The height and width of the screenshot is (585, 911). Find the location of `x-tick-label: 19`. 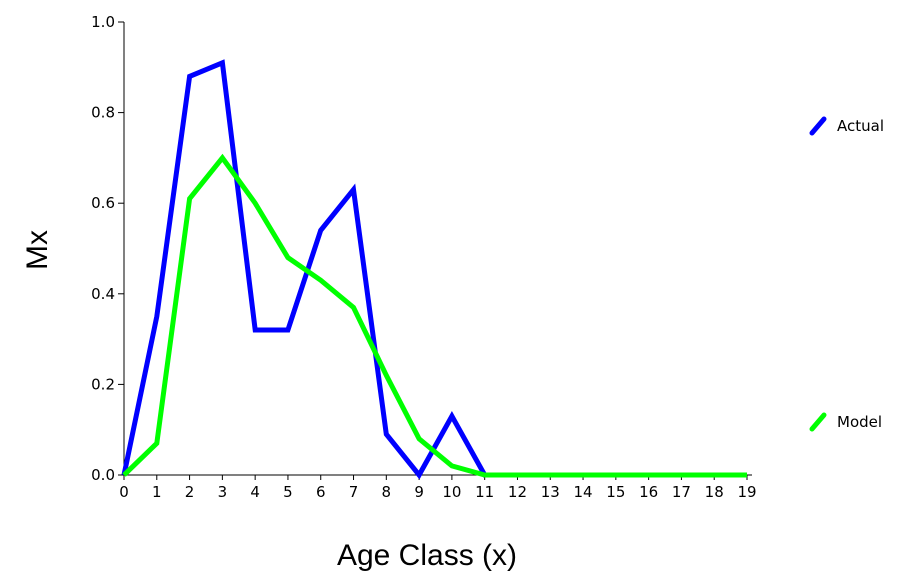

x-tick-label: 19 is located at coordinates (746, 492).